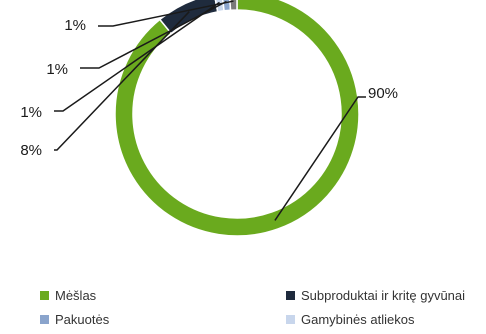 This screenshot has width=486, height=334. What do you see at coordinates (31, 150) in the screenshot?
I see `data-label-1: 8%` at bounding box center [31, 150].